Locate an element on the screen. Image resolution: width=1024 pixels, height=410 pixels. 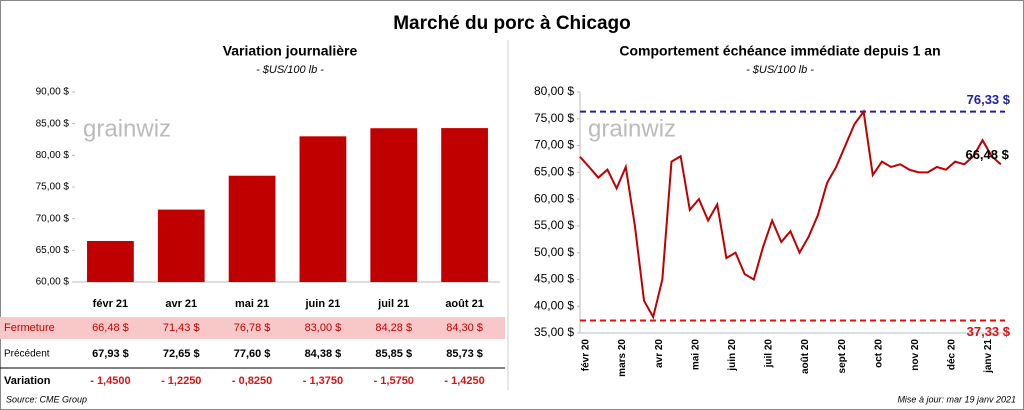
table-cell: 67,93 $ is located at coordinates (110, 354).